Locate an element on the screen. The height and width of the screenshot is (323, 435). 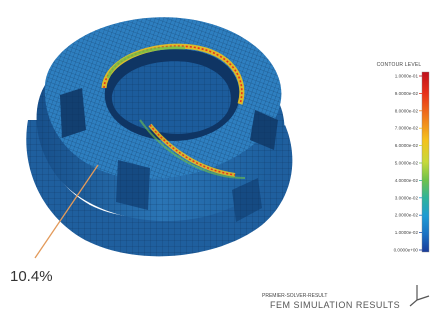
legend-level-label: 3.0000e-02 is located at coordinates (407, 197).